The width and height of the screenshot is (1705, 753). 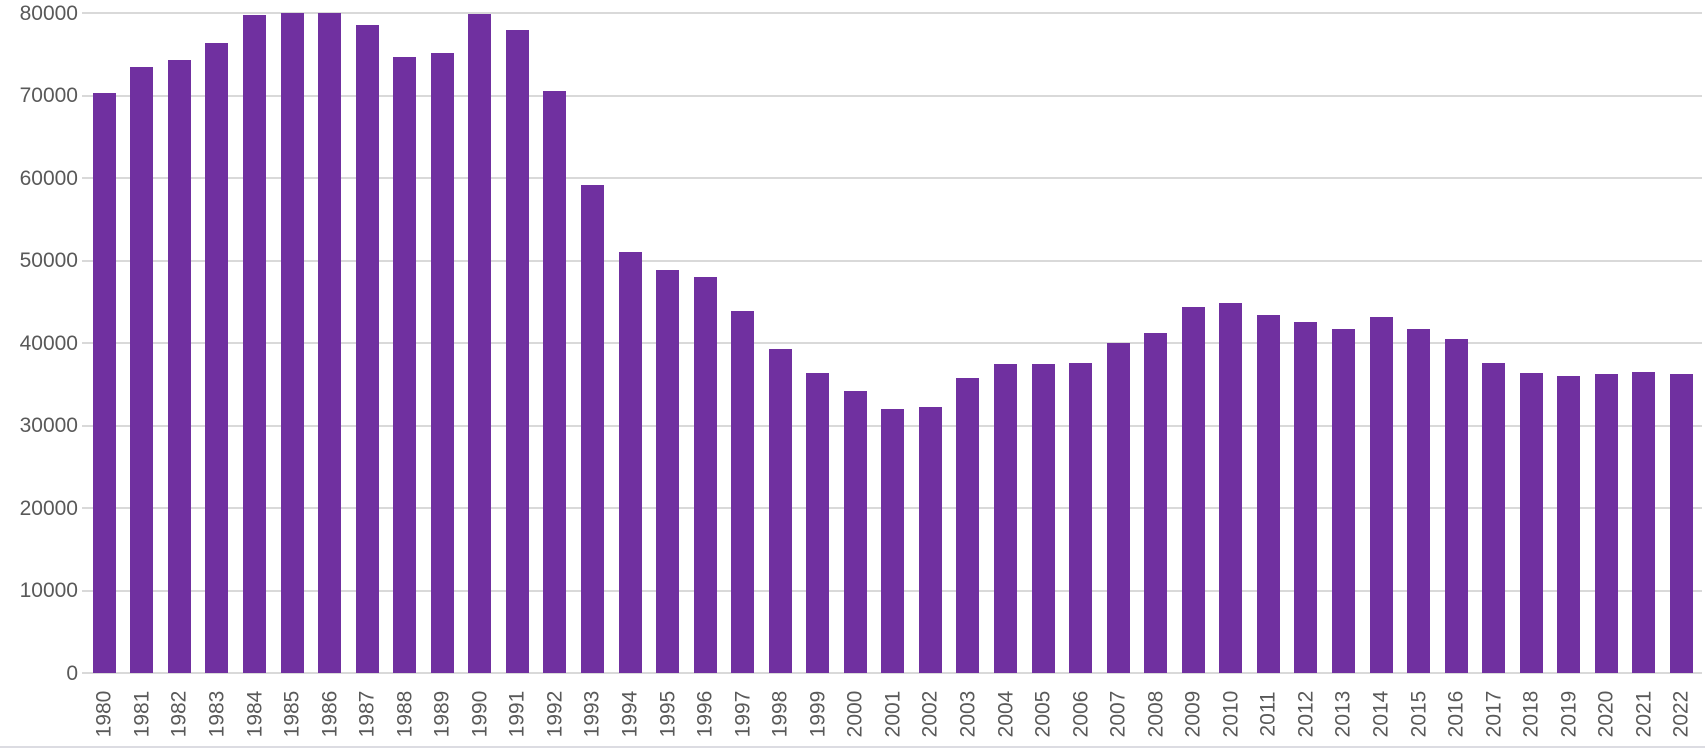 I want to click on x-tick-label-1990: 1990, so click(x=480, y=714).